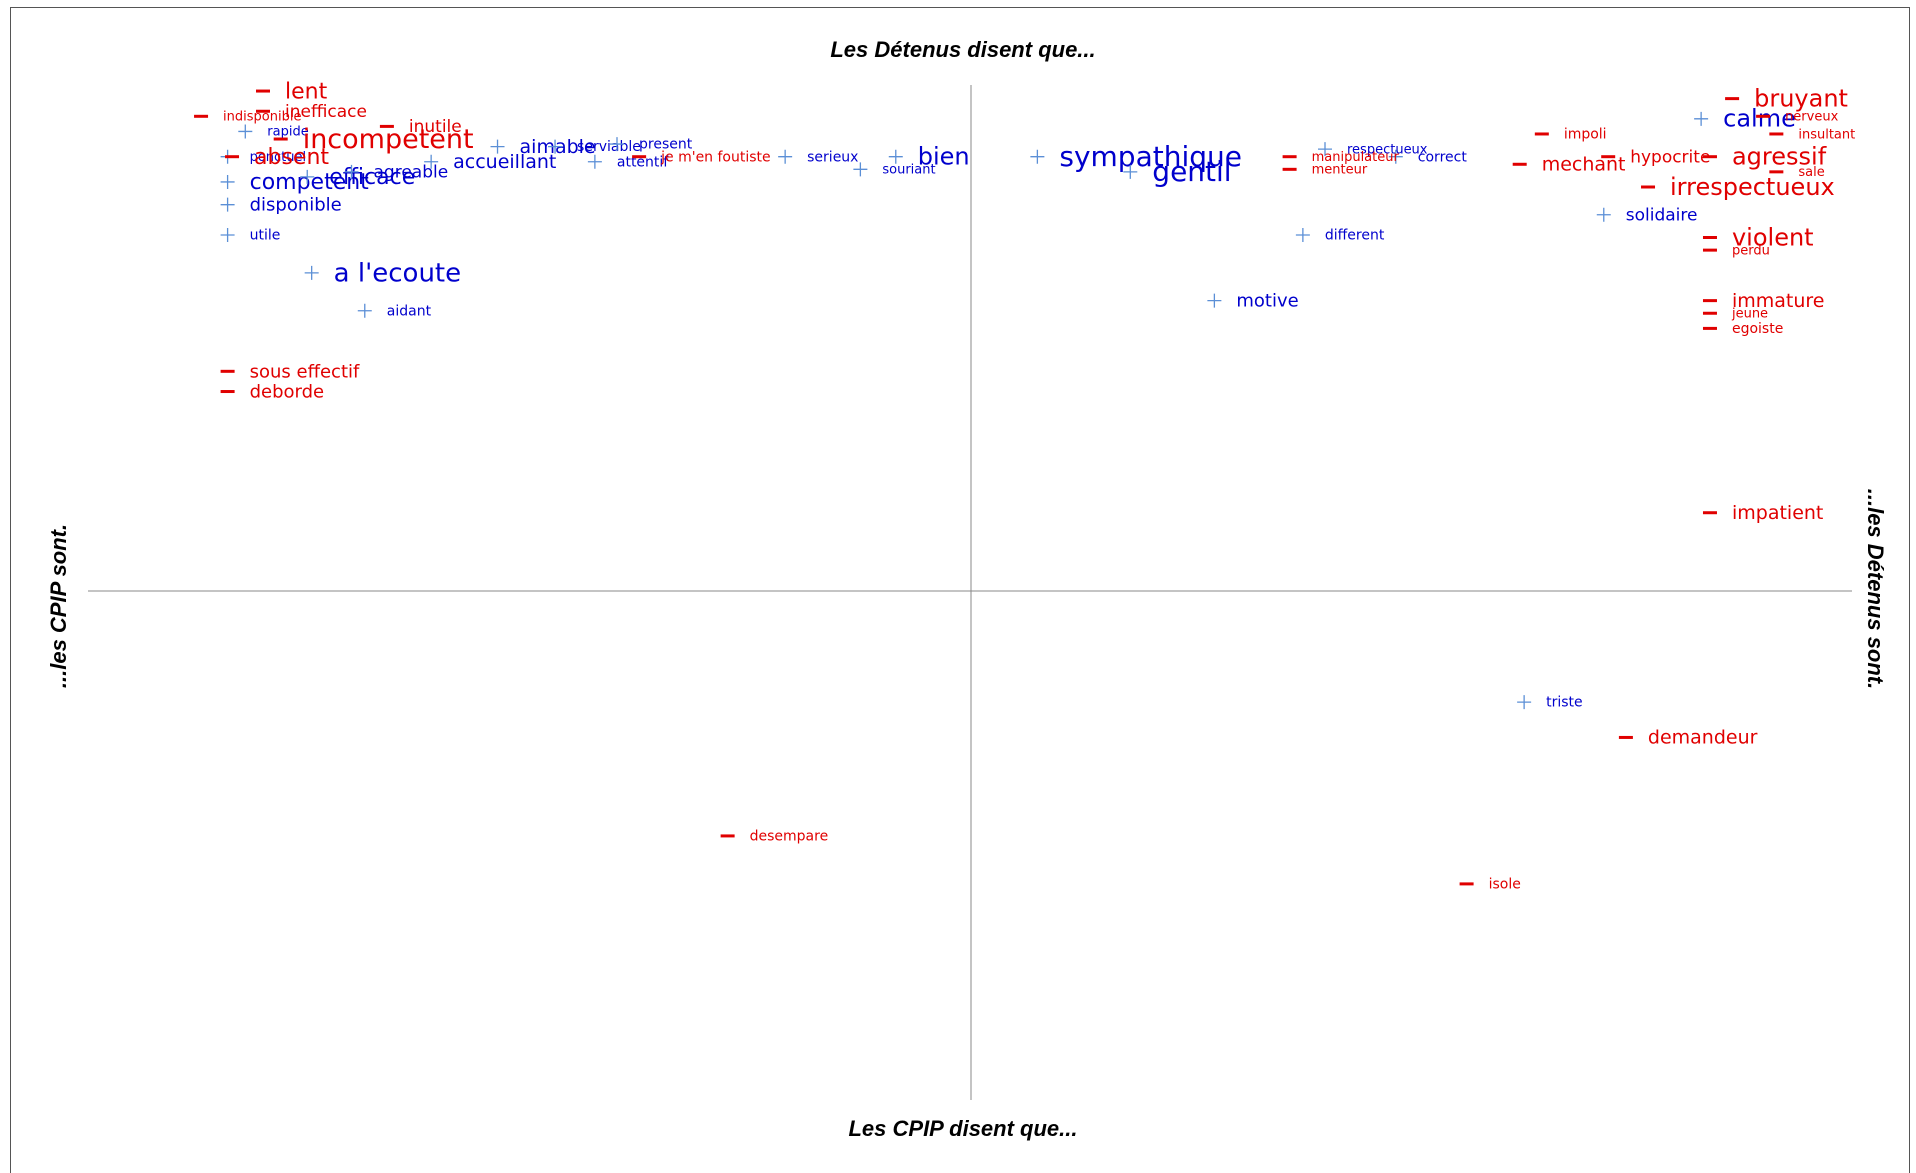 Image resolution: width=1916 pixels, height=1173 pixels. What do you see at coordinates (227, 181) in the screenshot?
I see `plus-marker-competent` at bounding box center [227, 181].